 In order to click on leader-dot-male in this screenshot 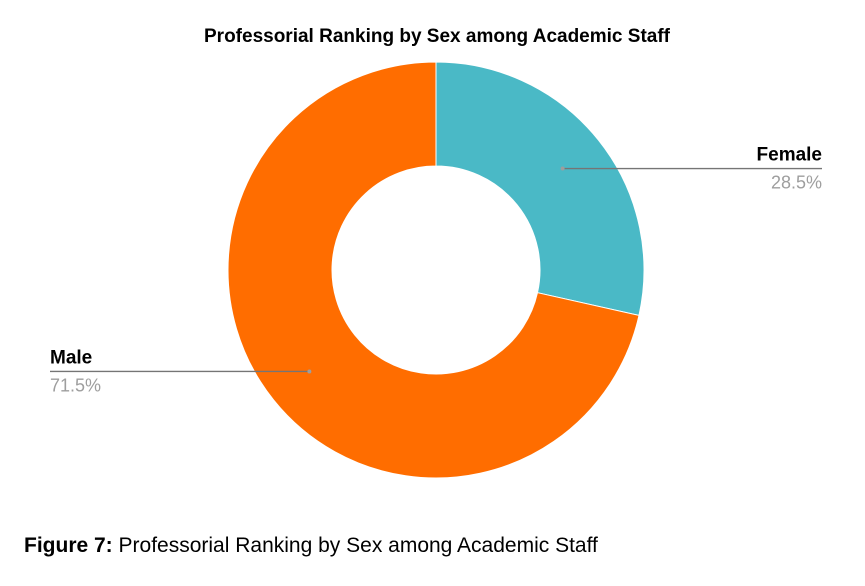, I will do `click(309, 371)`.